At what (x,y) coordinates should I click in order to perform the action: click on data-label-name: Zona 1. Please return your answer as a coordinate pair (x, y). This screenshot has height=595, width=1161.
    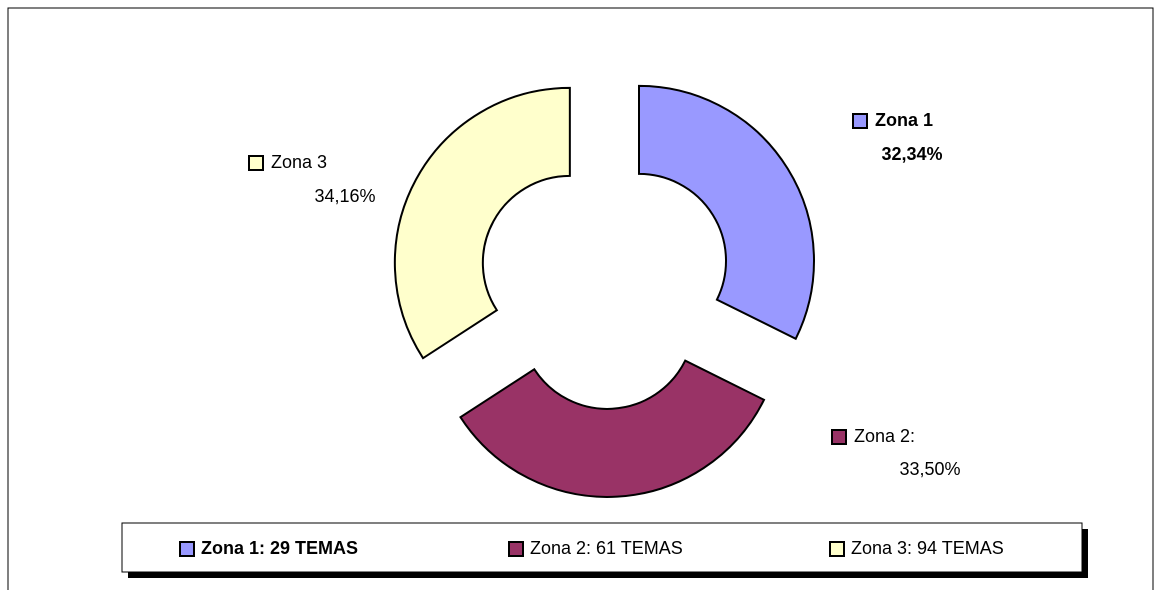
    Looking at the image, I should click on (904, 120).